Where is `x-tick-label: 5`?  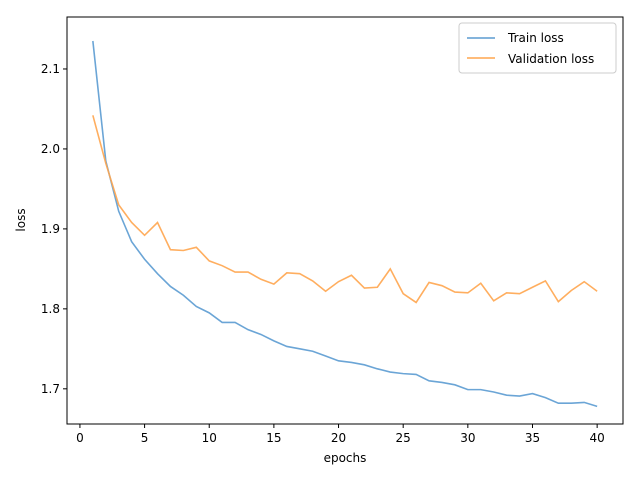
x-tick-label: 5 is located at coordinates (145, 438).